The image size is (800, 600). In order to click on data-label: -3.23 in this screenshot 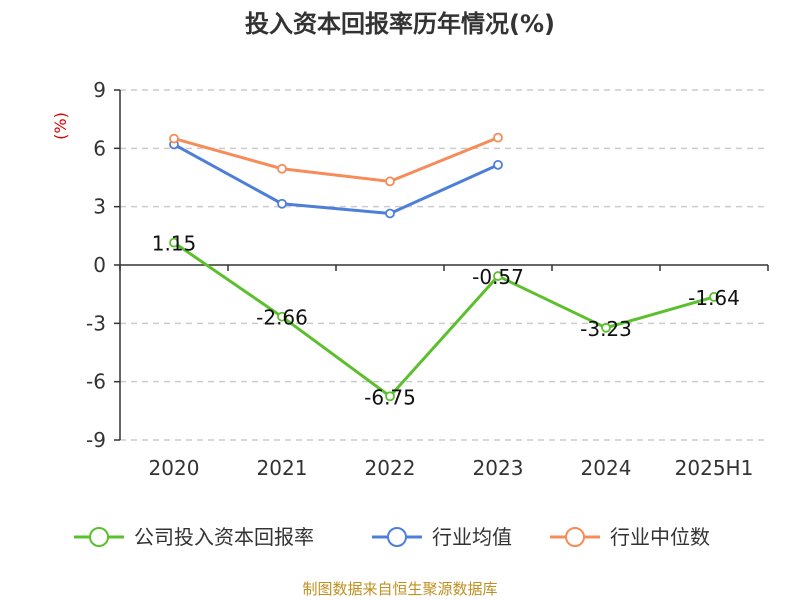, I will do `click(606, 329)`.